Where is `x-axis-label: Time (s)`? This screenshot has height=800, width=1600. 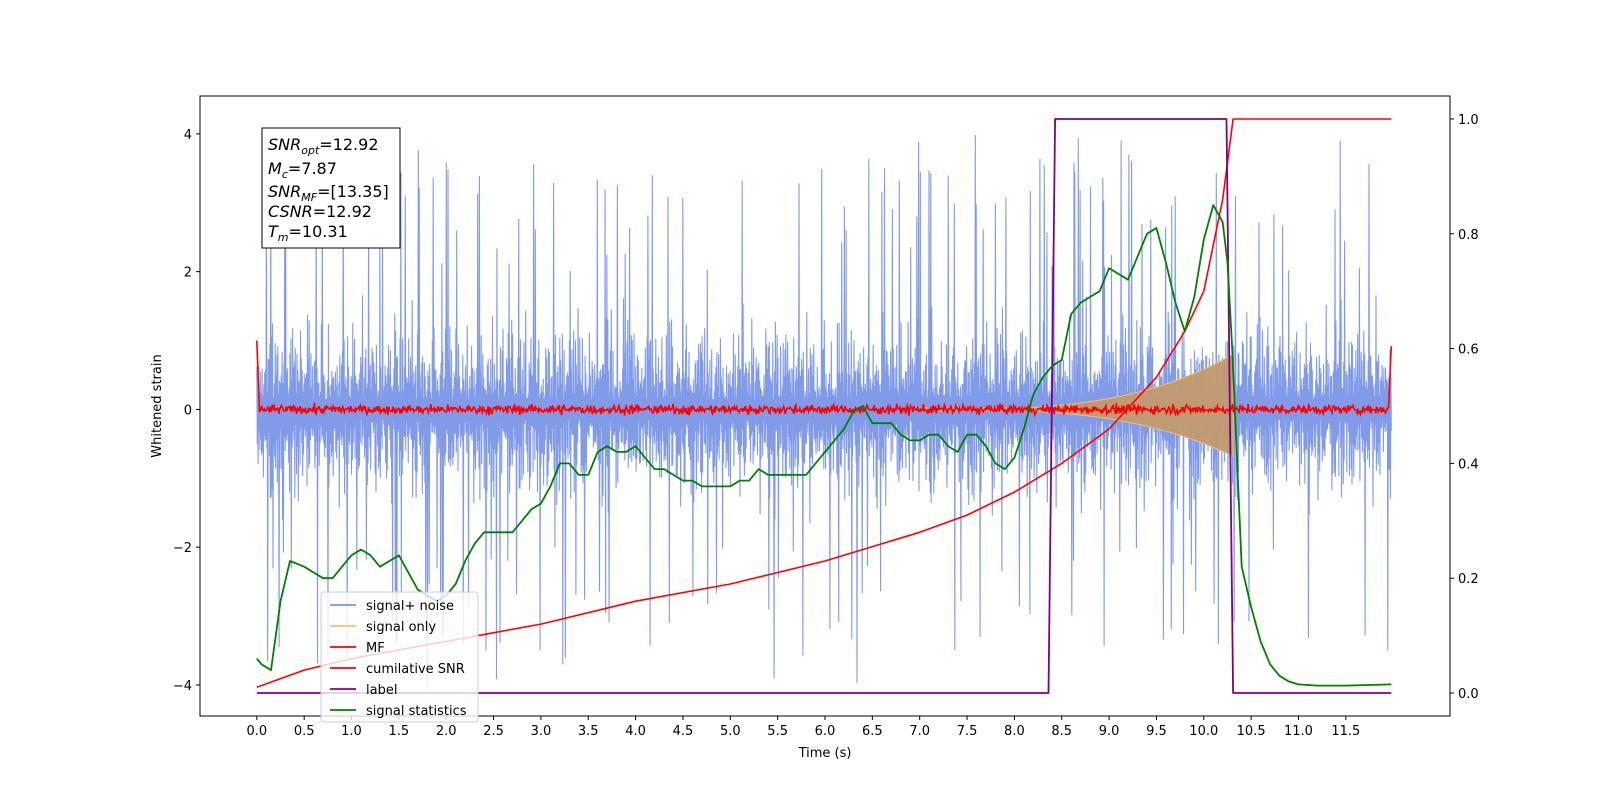 x-axis-label: Time (s) is located at coordinates (825, 753).